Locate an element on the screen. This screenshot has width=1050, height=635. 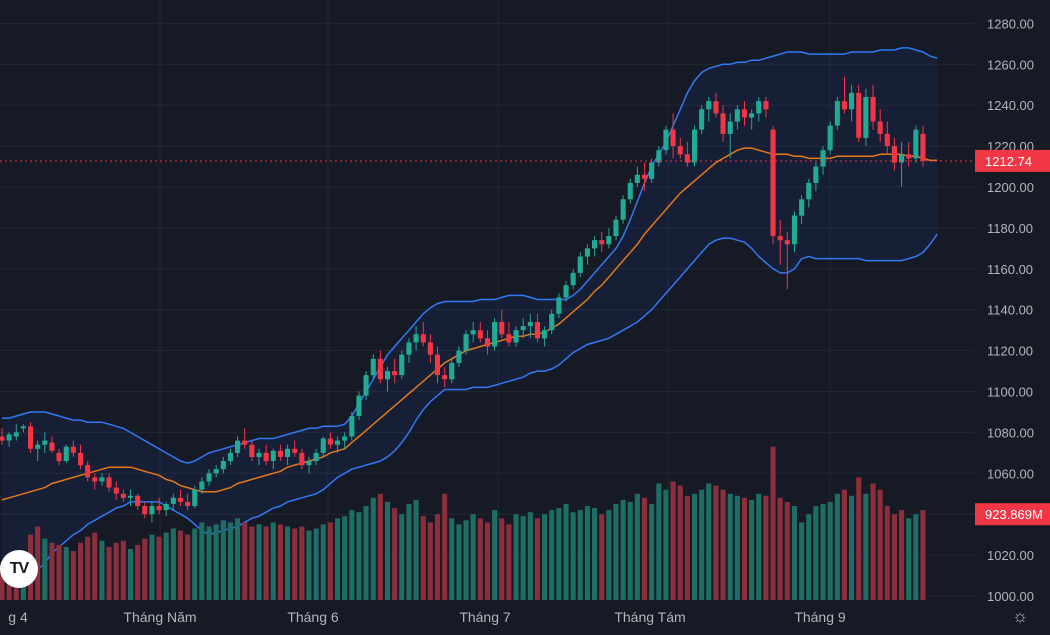
gear-icon: ☼ is located at coordinates (1020, 616).